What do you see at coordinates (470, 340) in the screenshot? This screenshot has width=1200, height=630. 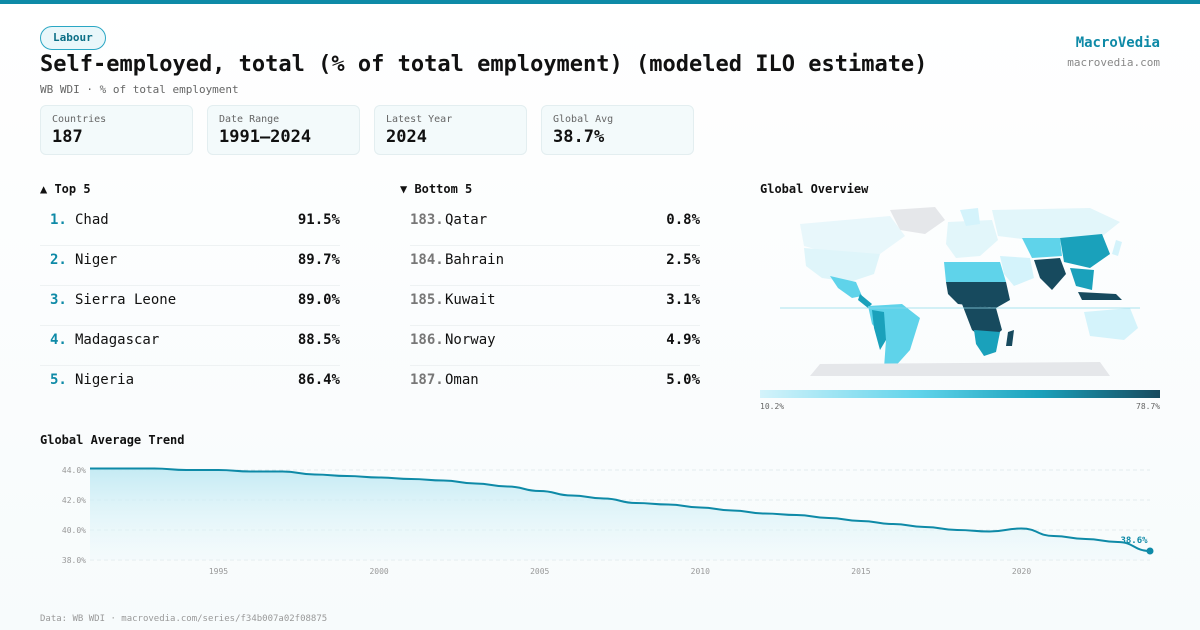 I see `country-name: Norway` at bounding box center [470, 340].